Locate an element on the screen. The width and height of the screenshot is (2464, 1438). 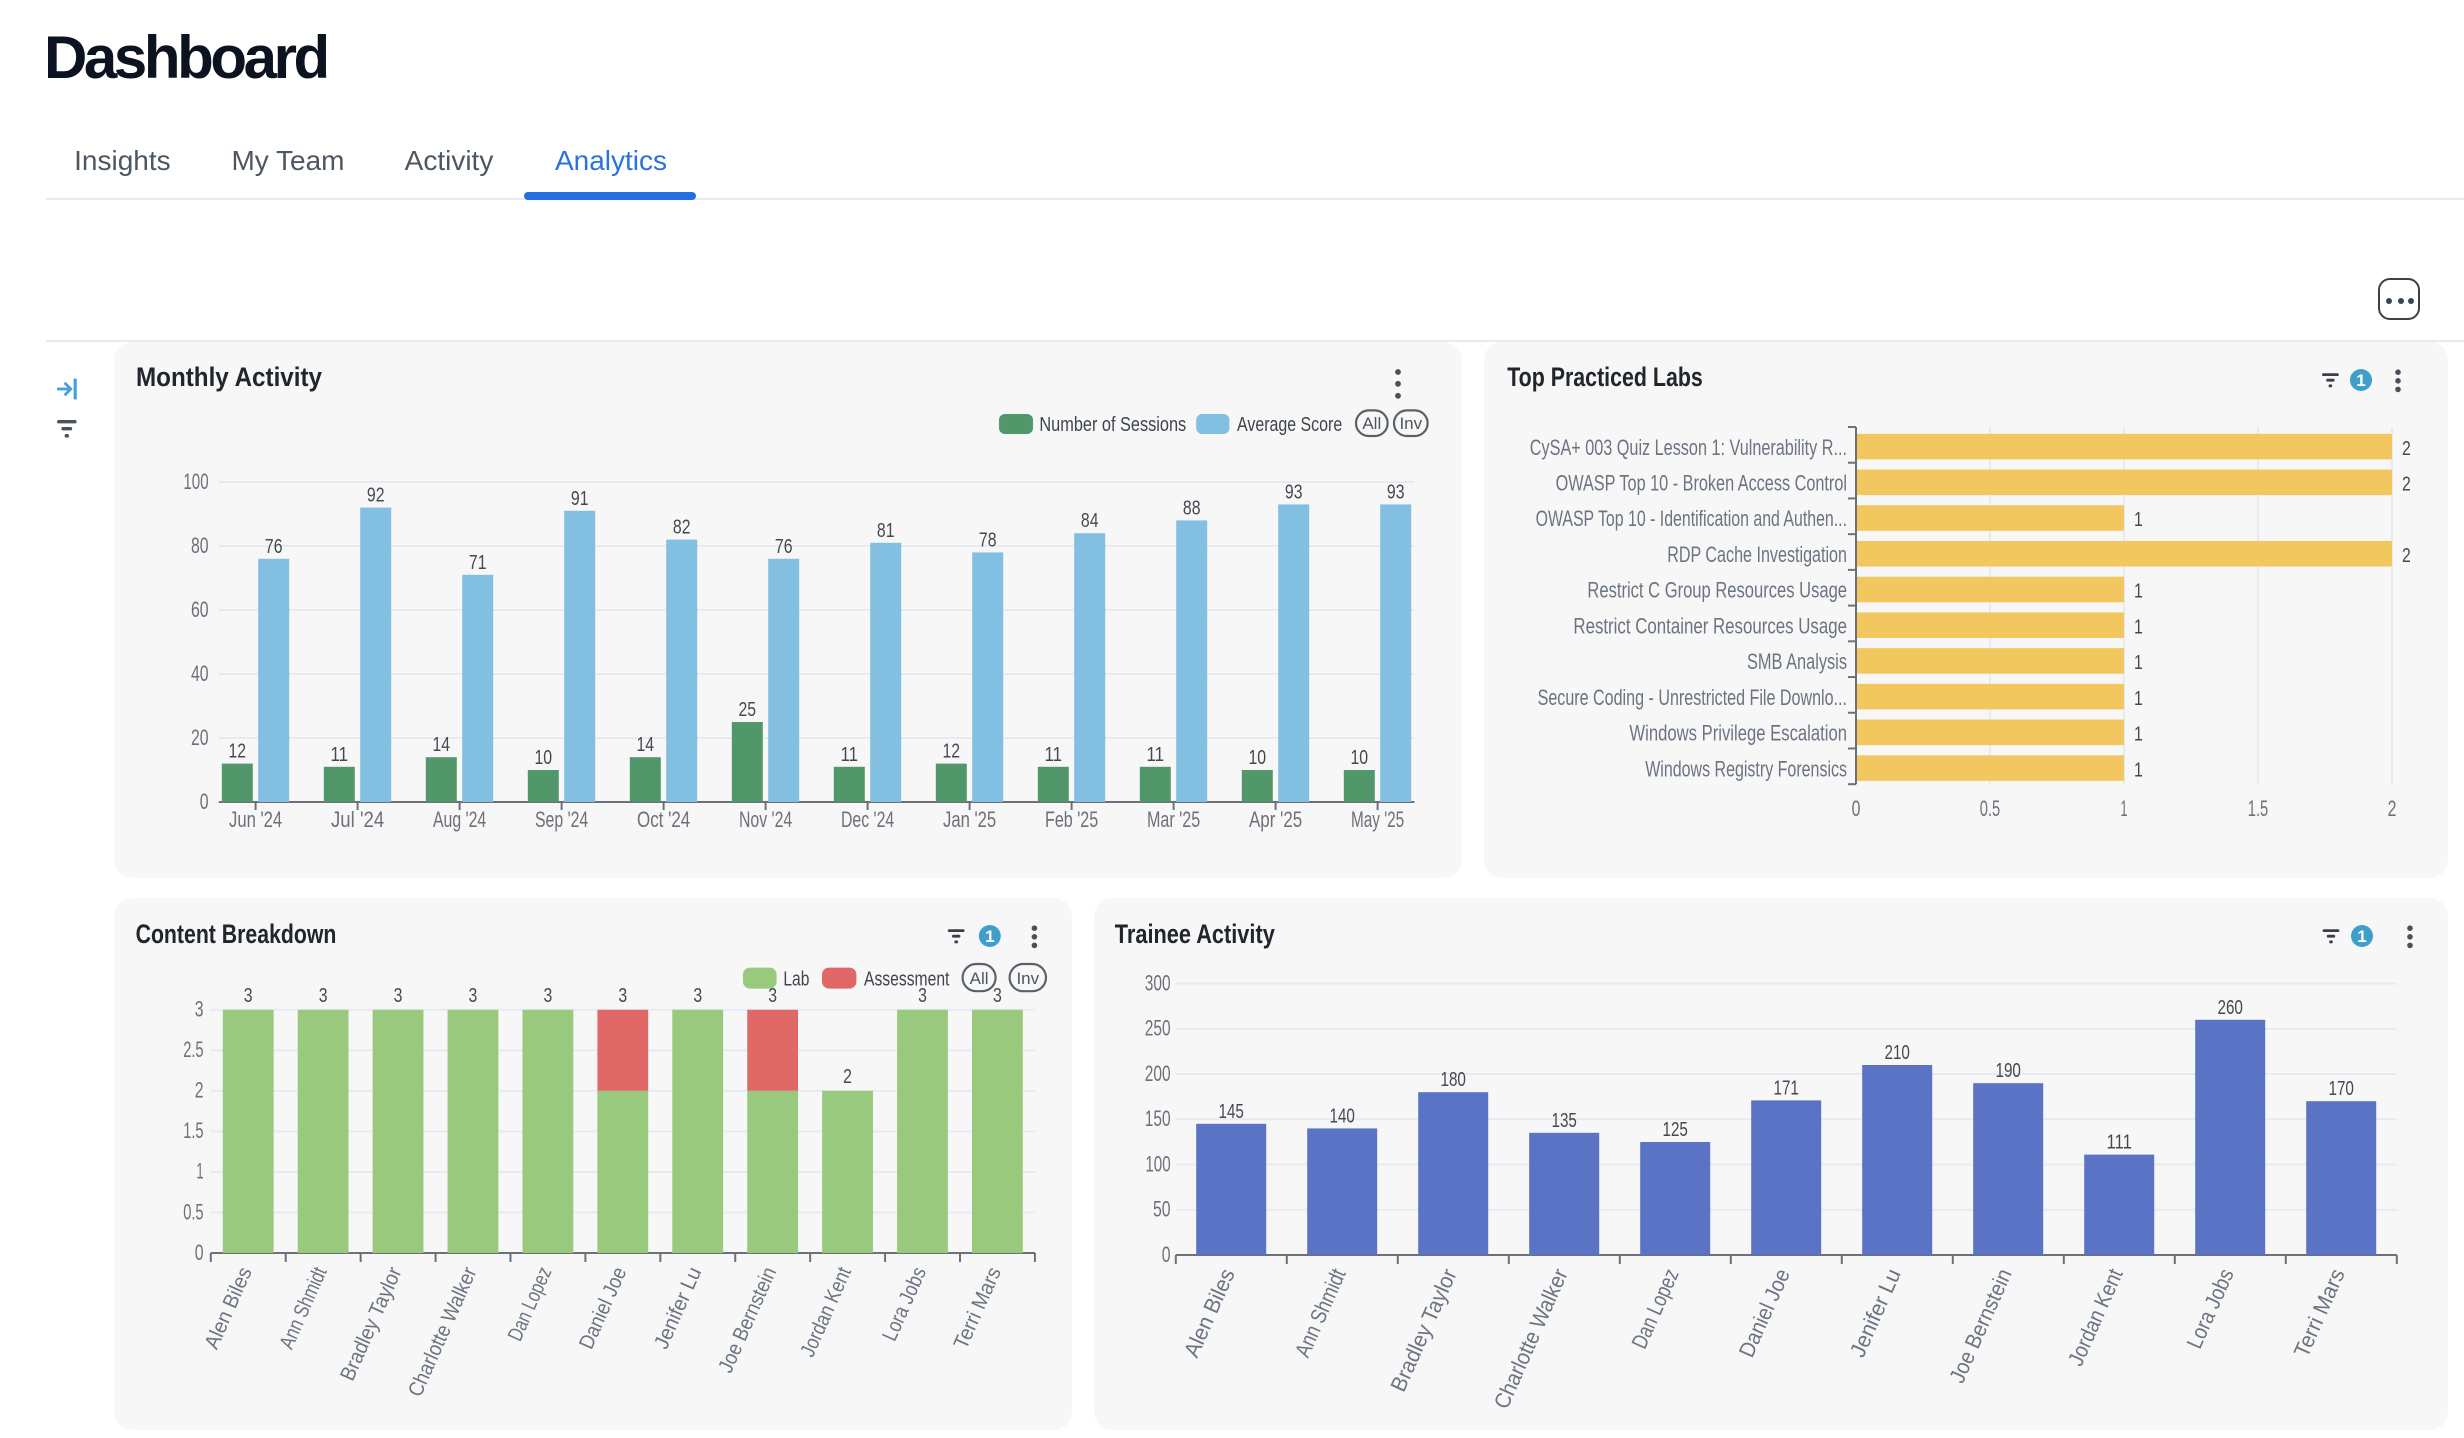
svg-text: 88 is located at coordinates (1191, 507).